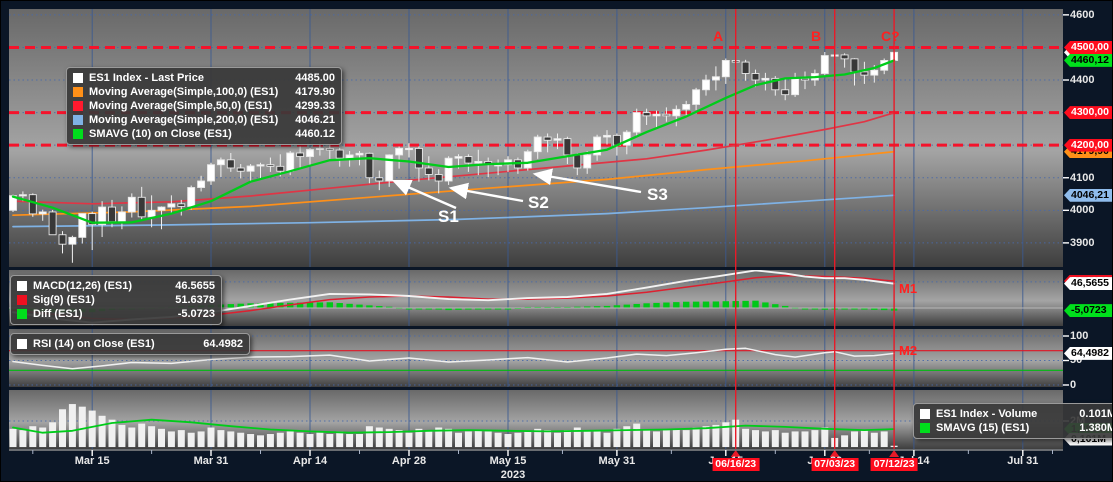 This screenshot has height=482, width=1113. I want to click on axis-value-badge: 4200,00, so click(1088, 145).